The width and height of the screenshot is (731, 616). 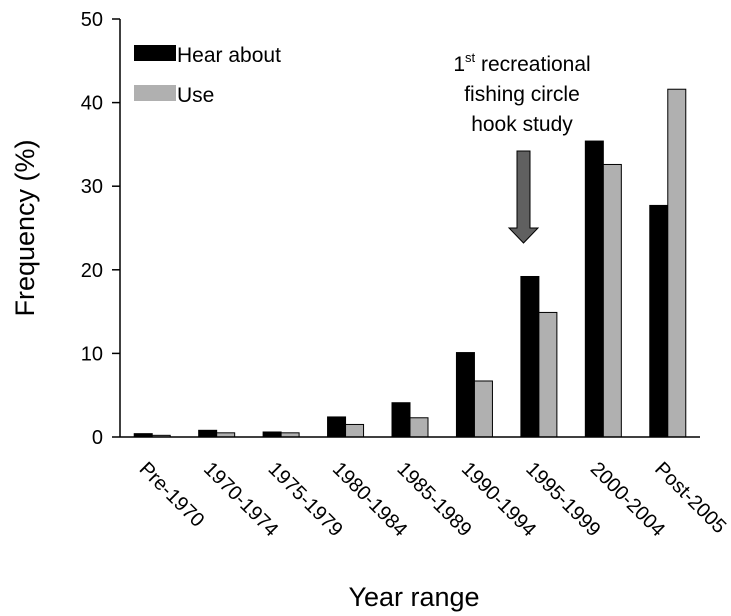 What do you see at coordinates (155, 53) in the screenshot?
I see `legend-swatch-hear-about` at bounding box center [155, 53].